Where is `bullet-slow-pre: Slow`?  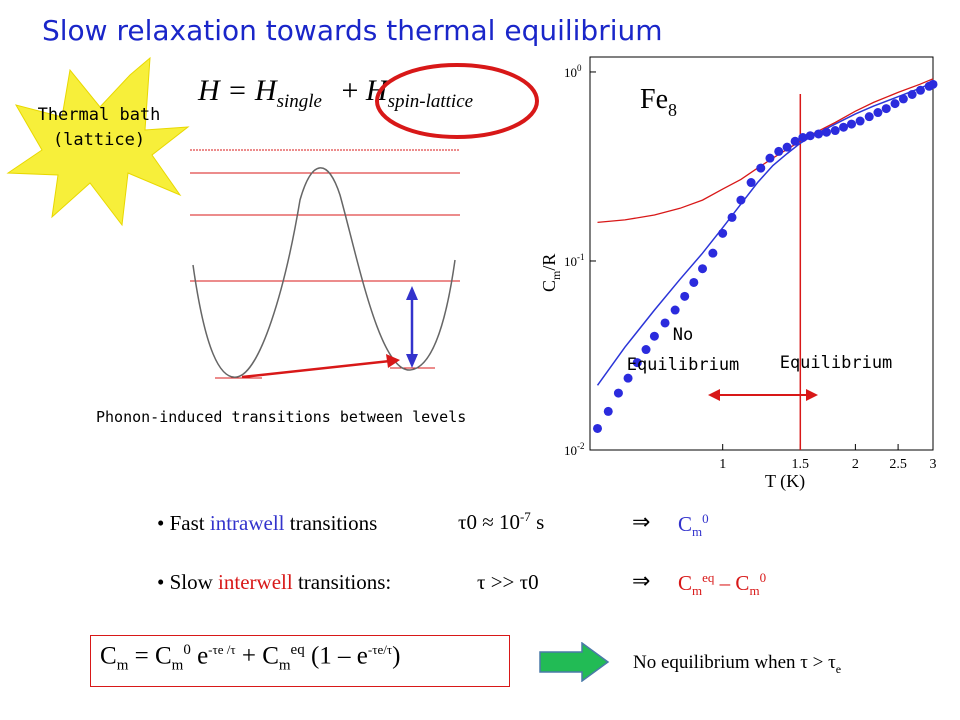 bullet-slow-pre: Slow is located at coordinates (194, 582).